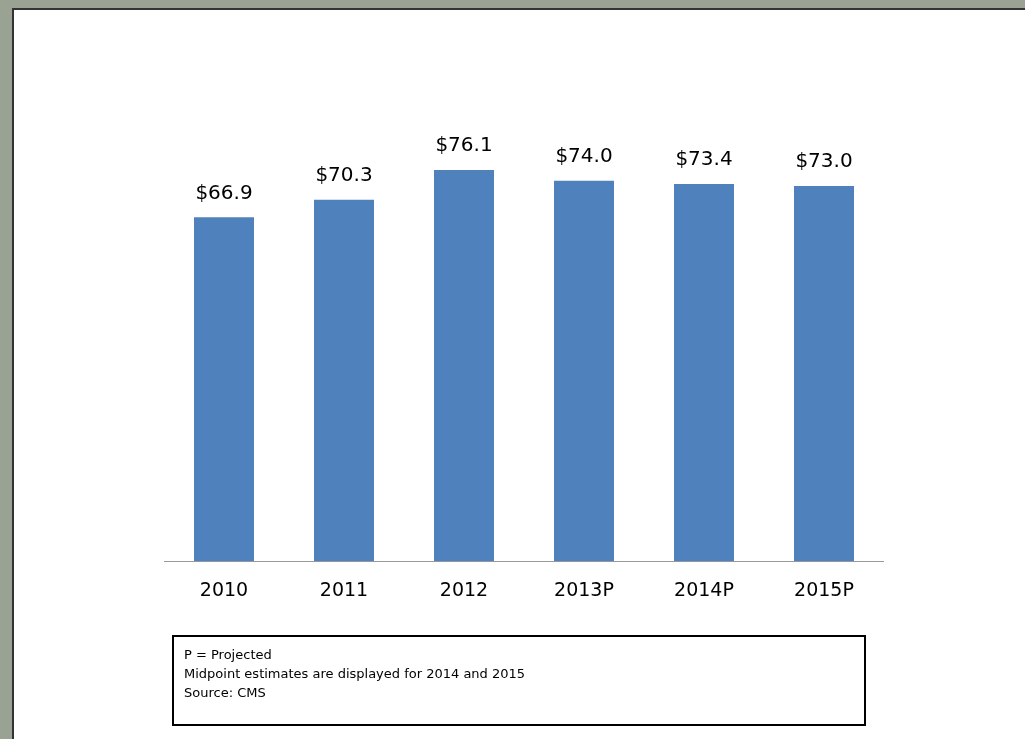  Describe the element at coordinates (224, 588) in the screenshot. I see `x-tick-label: 2010` at that location.